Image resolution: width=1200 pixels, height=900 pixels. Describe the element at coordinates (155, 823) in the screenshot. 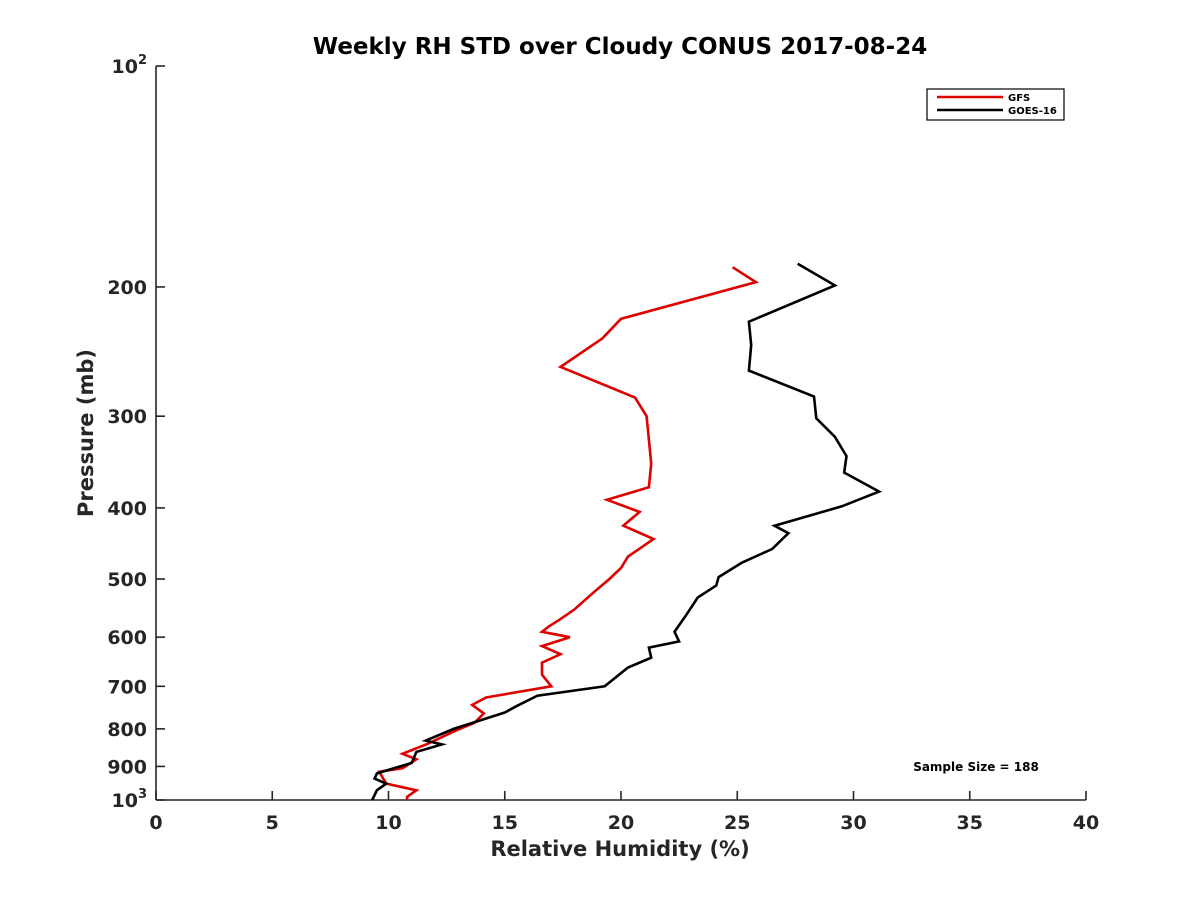

I see `x-tick-label: 0` at that location.